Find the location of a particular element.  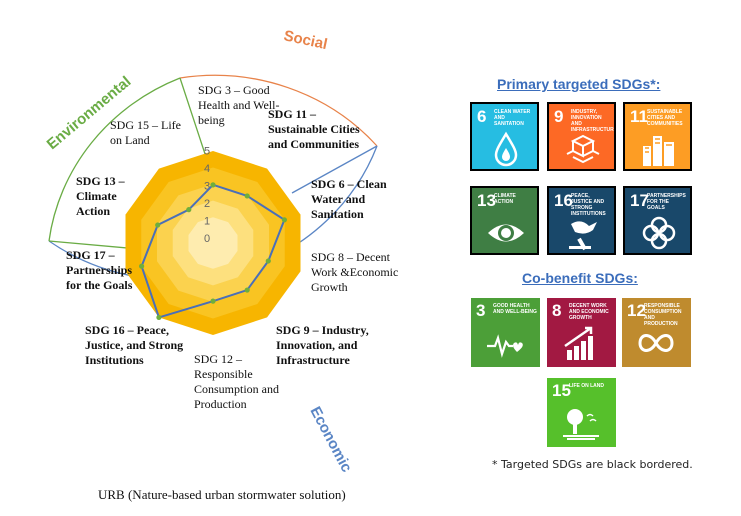

eye-globe-icon is located at coordinates (506, 233).